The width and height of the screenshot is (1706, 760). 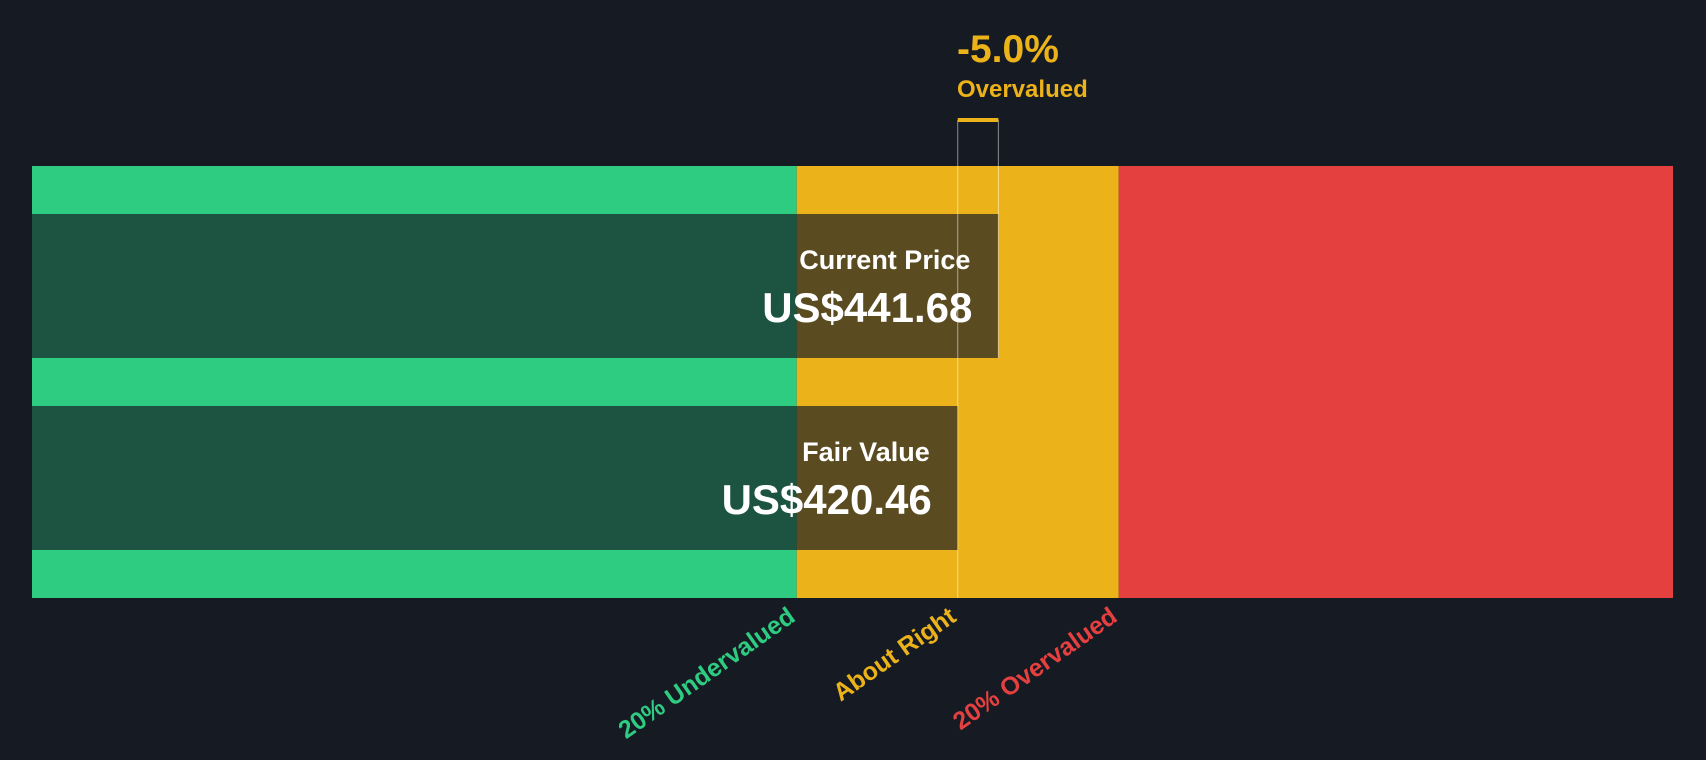 I want to click on x-tick-label: About Right, so click(x=895, y=654).